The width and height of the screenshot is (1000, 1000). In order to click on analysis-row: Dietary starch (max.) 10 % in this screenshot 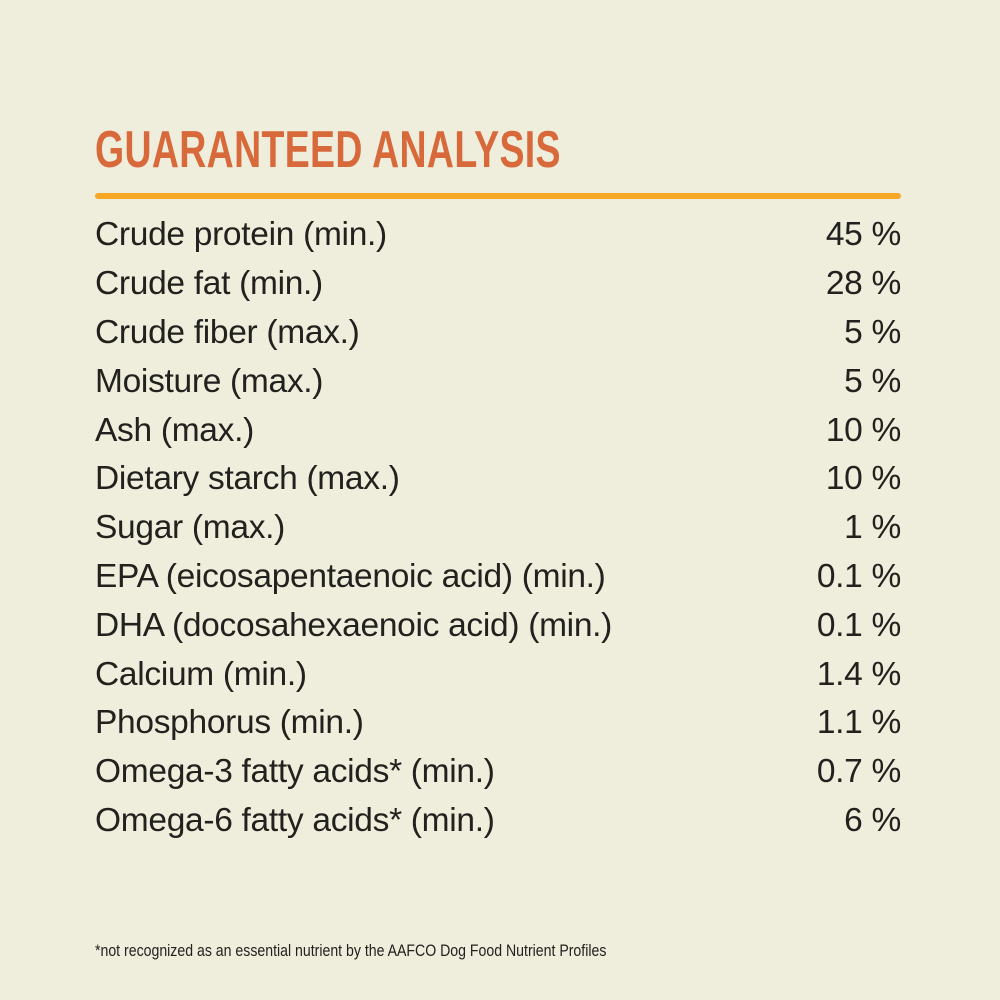, I will do `click(498, 479)`.